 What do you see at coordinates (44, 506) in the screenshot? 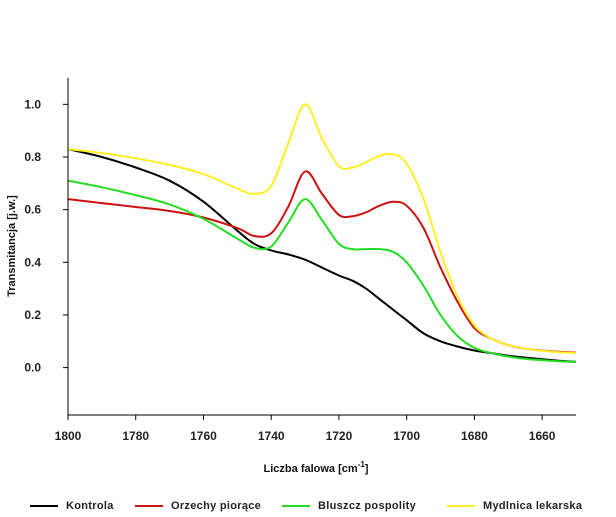
I see `legend-swatch-kontrola` at bounding box center [44, 506].